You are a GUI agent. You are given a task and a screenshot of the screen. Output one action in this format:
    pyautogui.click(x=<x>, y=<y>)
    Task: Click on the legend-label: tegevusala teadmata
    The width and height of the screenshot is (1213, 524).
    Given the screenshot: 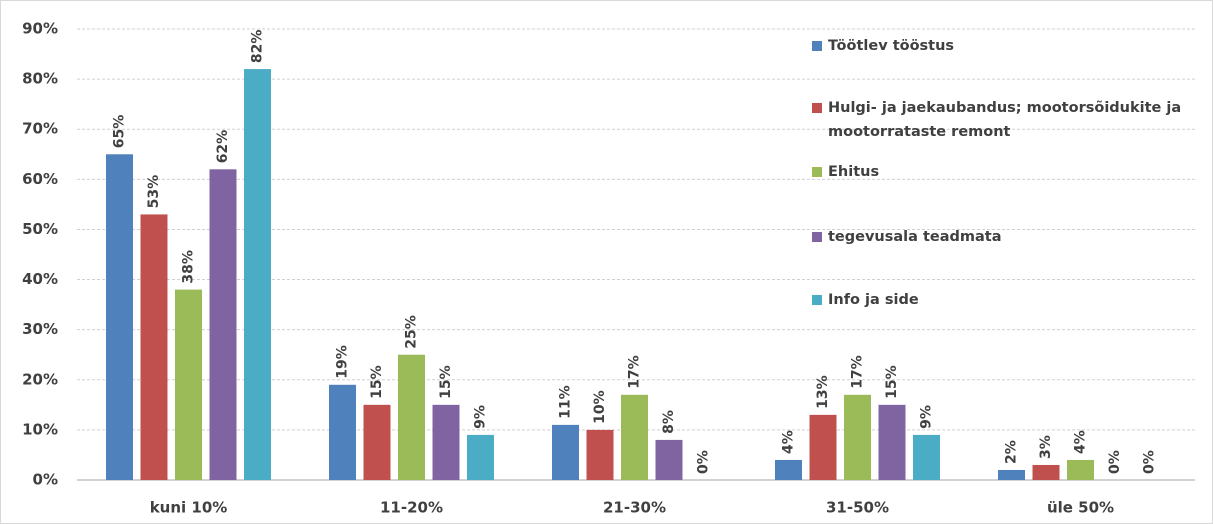 What is the action you would take?
    pyautogui.click(x=915, y=237)
    